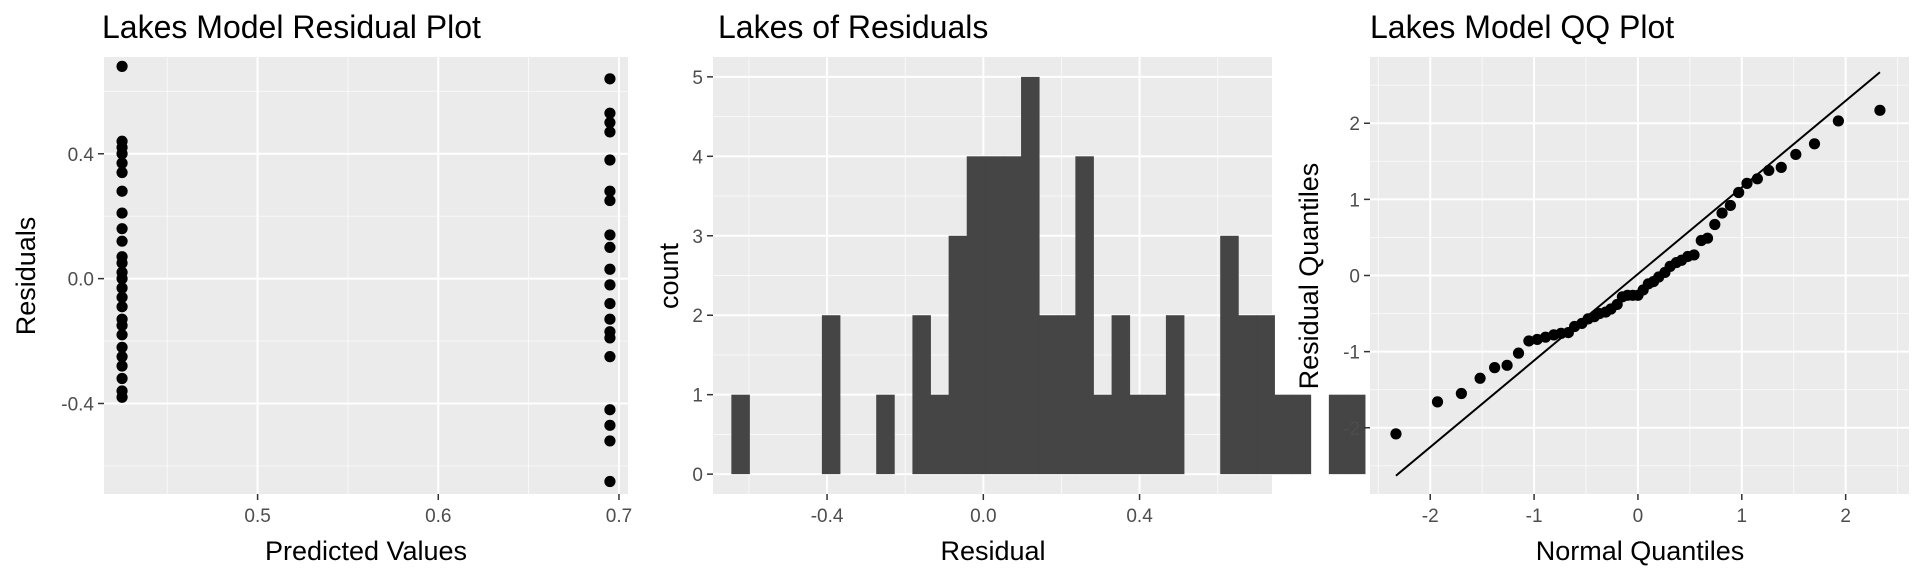 Image resolution: width=1920 pixels, height=576 pixels. Describe the element at coordinates (992, 551) in the screenshot. I see `histogram-x-axis-title: Residual` at that location.